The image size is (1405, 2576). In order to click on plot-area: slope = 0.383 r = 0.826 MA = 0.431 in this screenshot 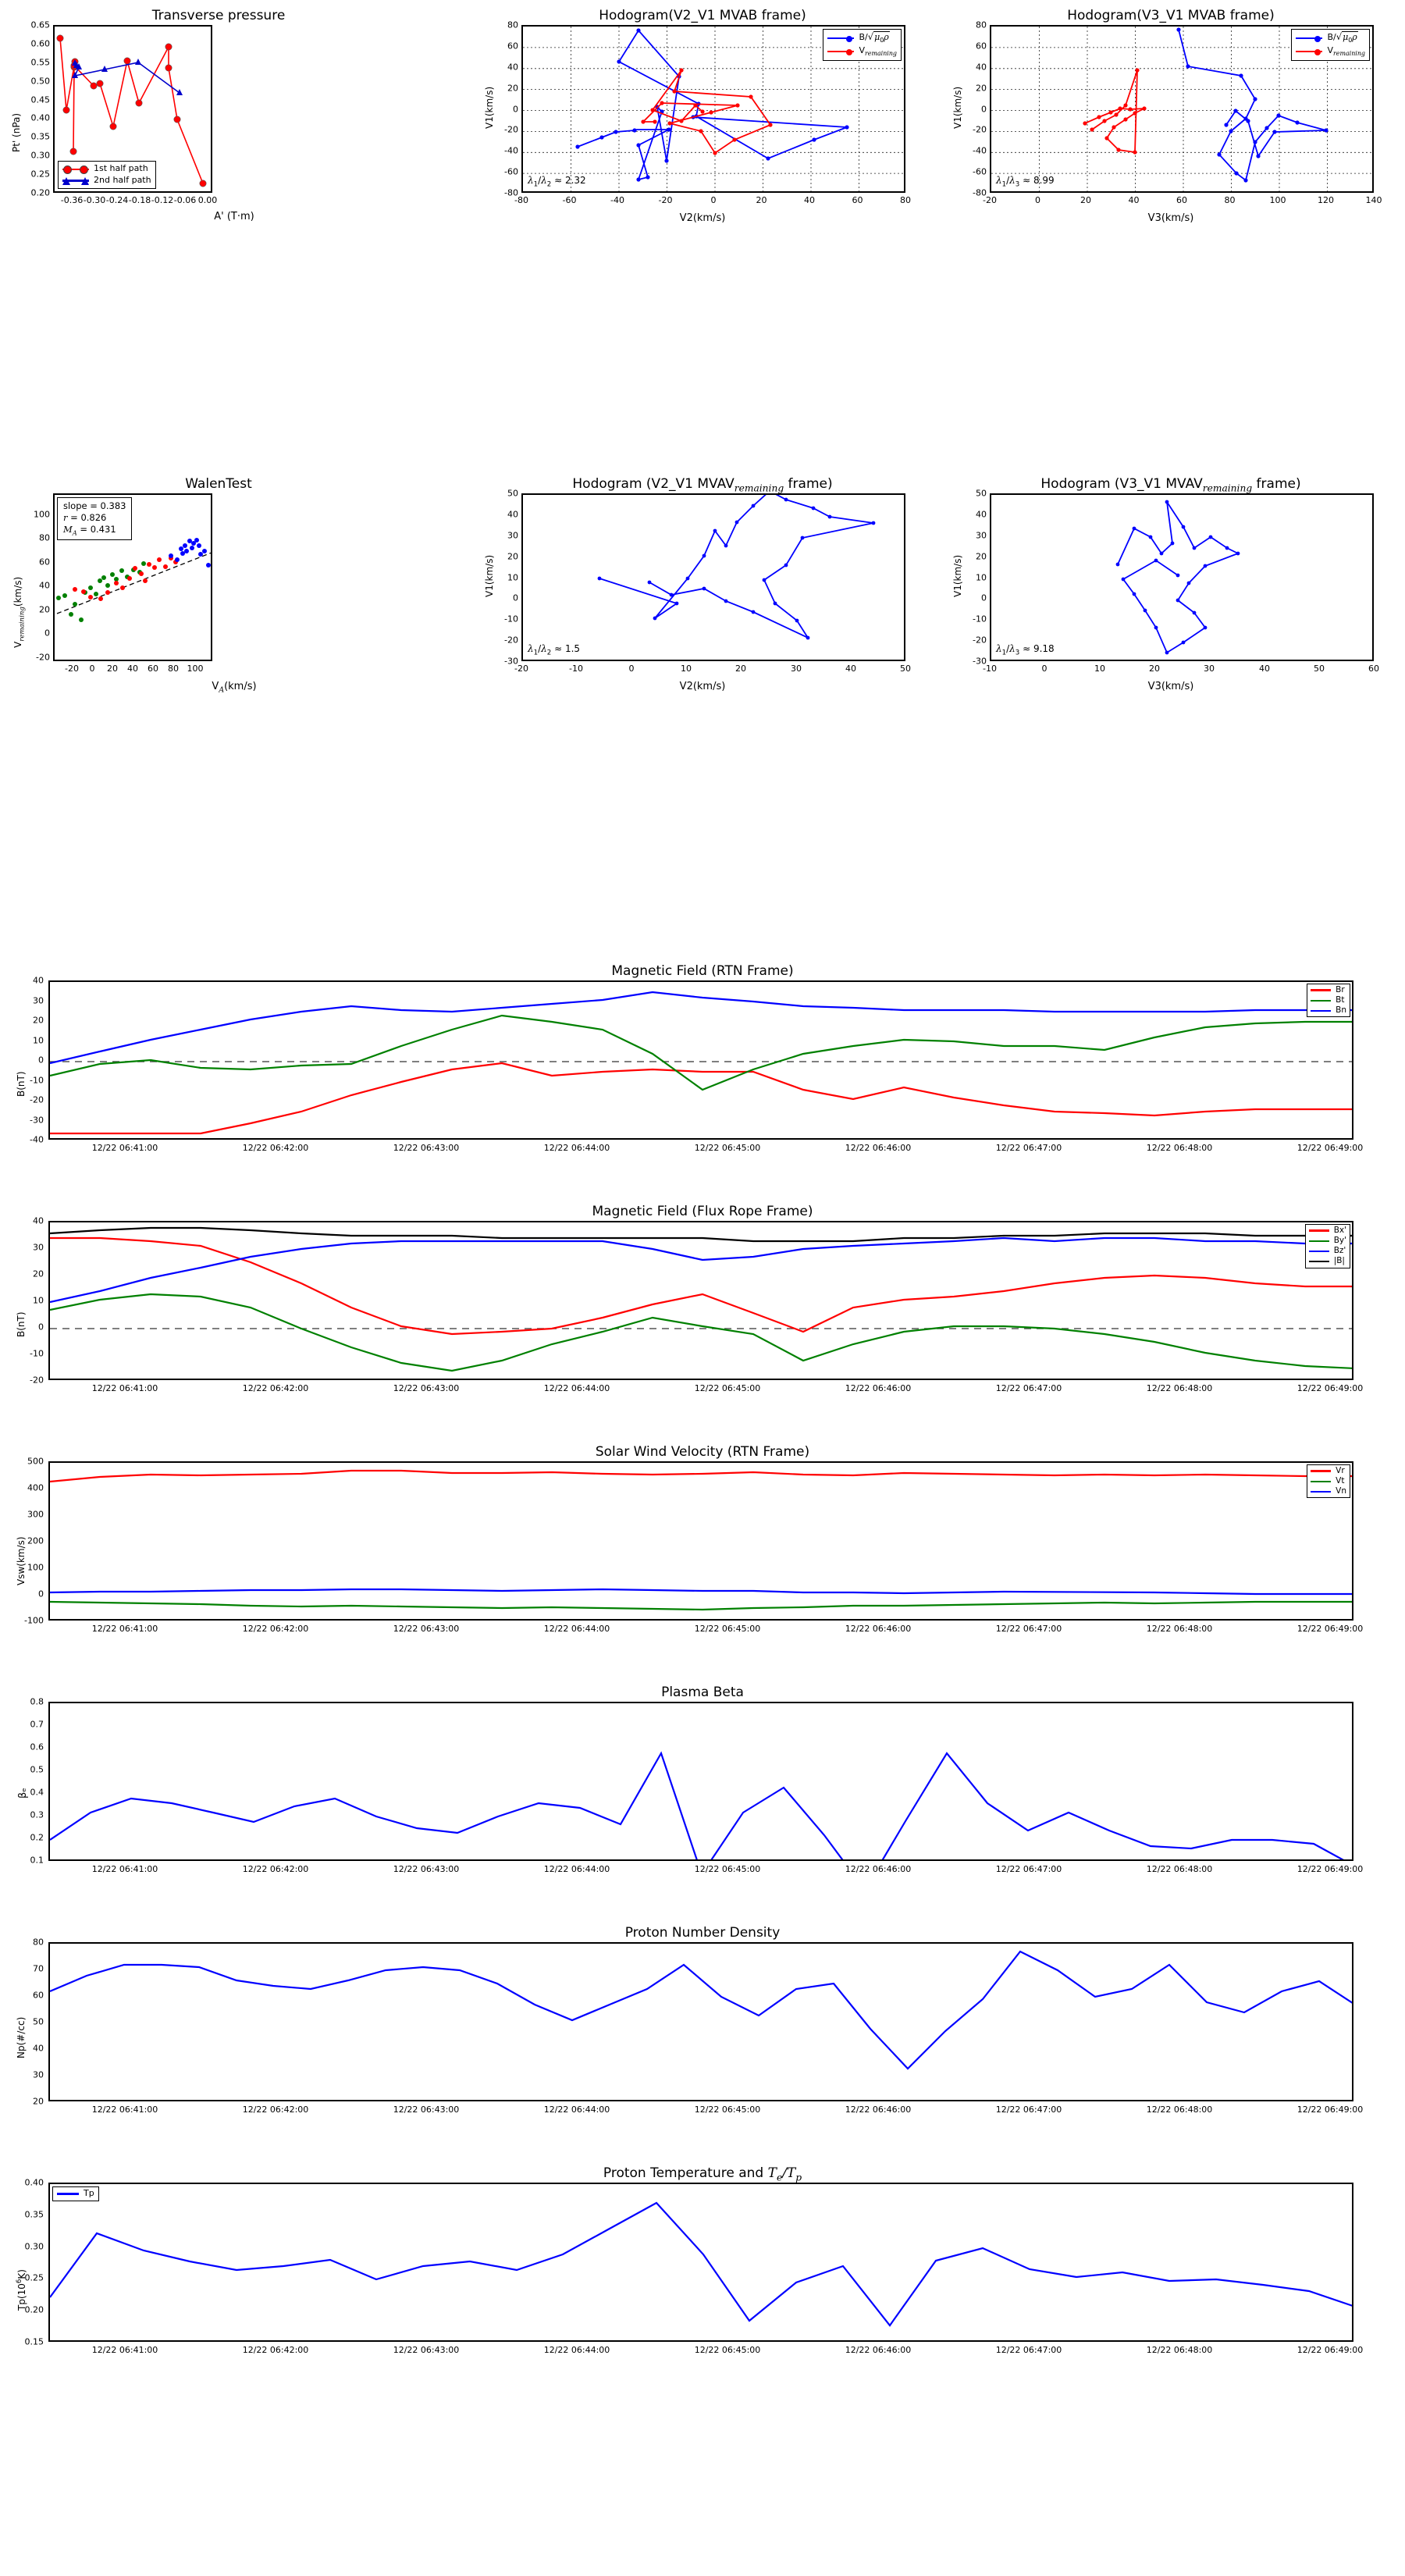, I will do `click(133, 577)`.